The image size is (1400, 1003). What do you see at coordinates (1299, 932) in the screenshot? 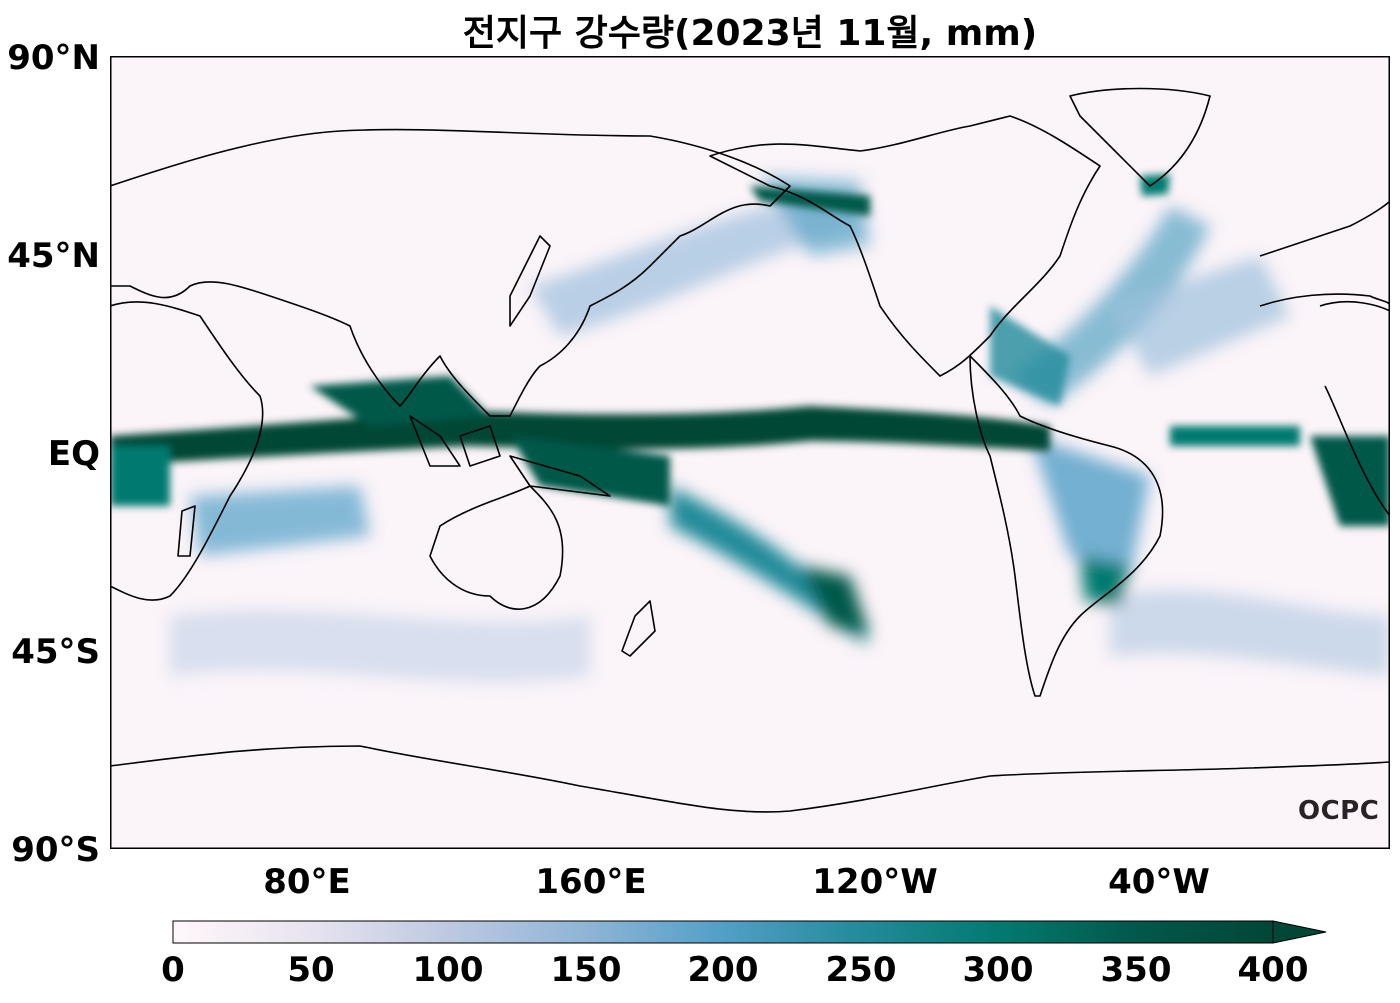
I see `colorbar-extend-arrow` at bounding box center [1299, 932].